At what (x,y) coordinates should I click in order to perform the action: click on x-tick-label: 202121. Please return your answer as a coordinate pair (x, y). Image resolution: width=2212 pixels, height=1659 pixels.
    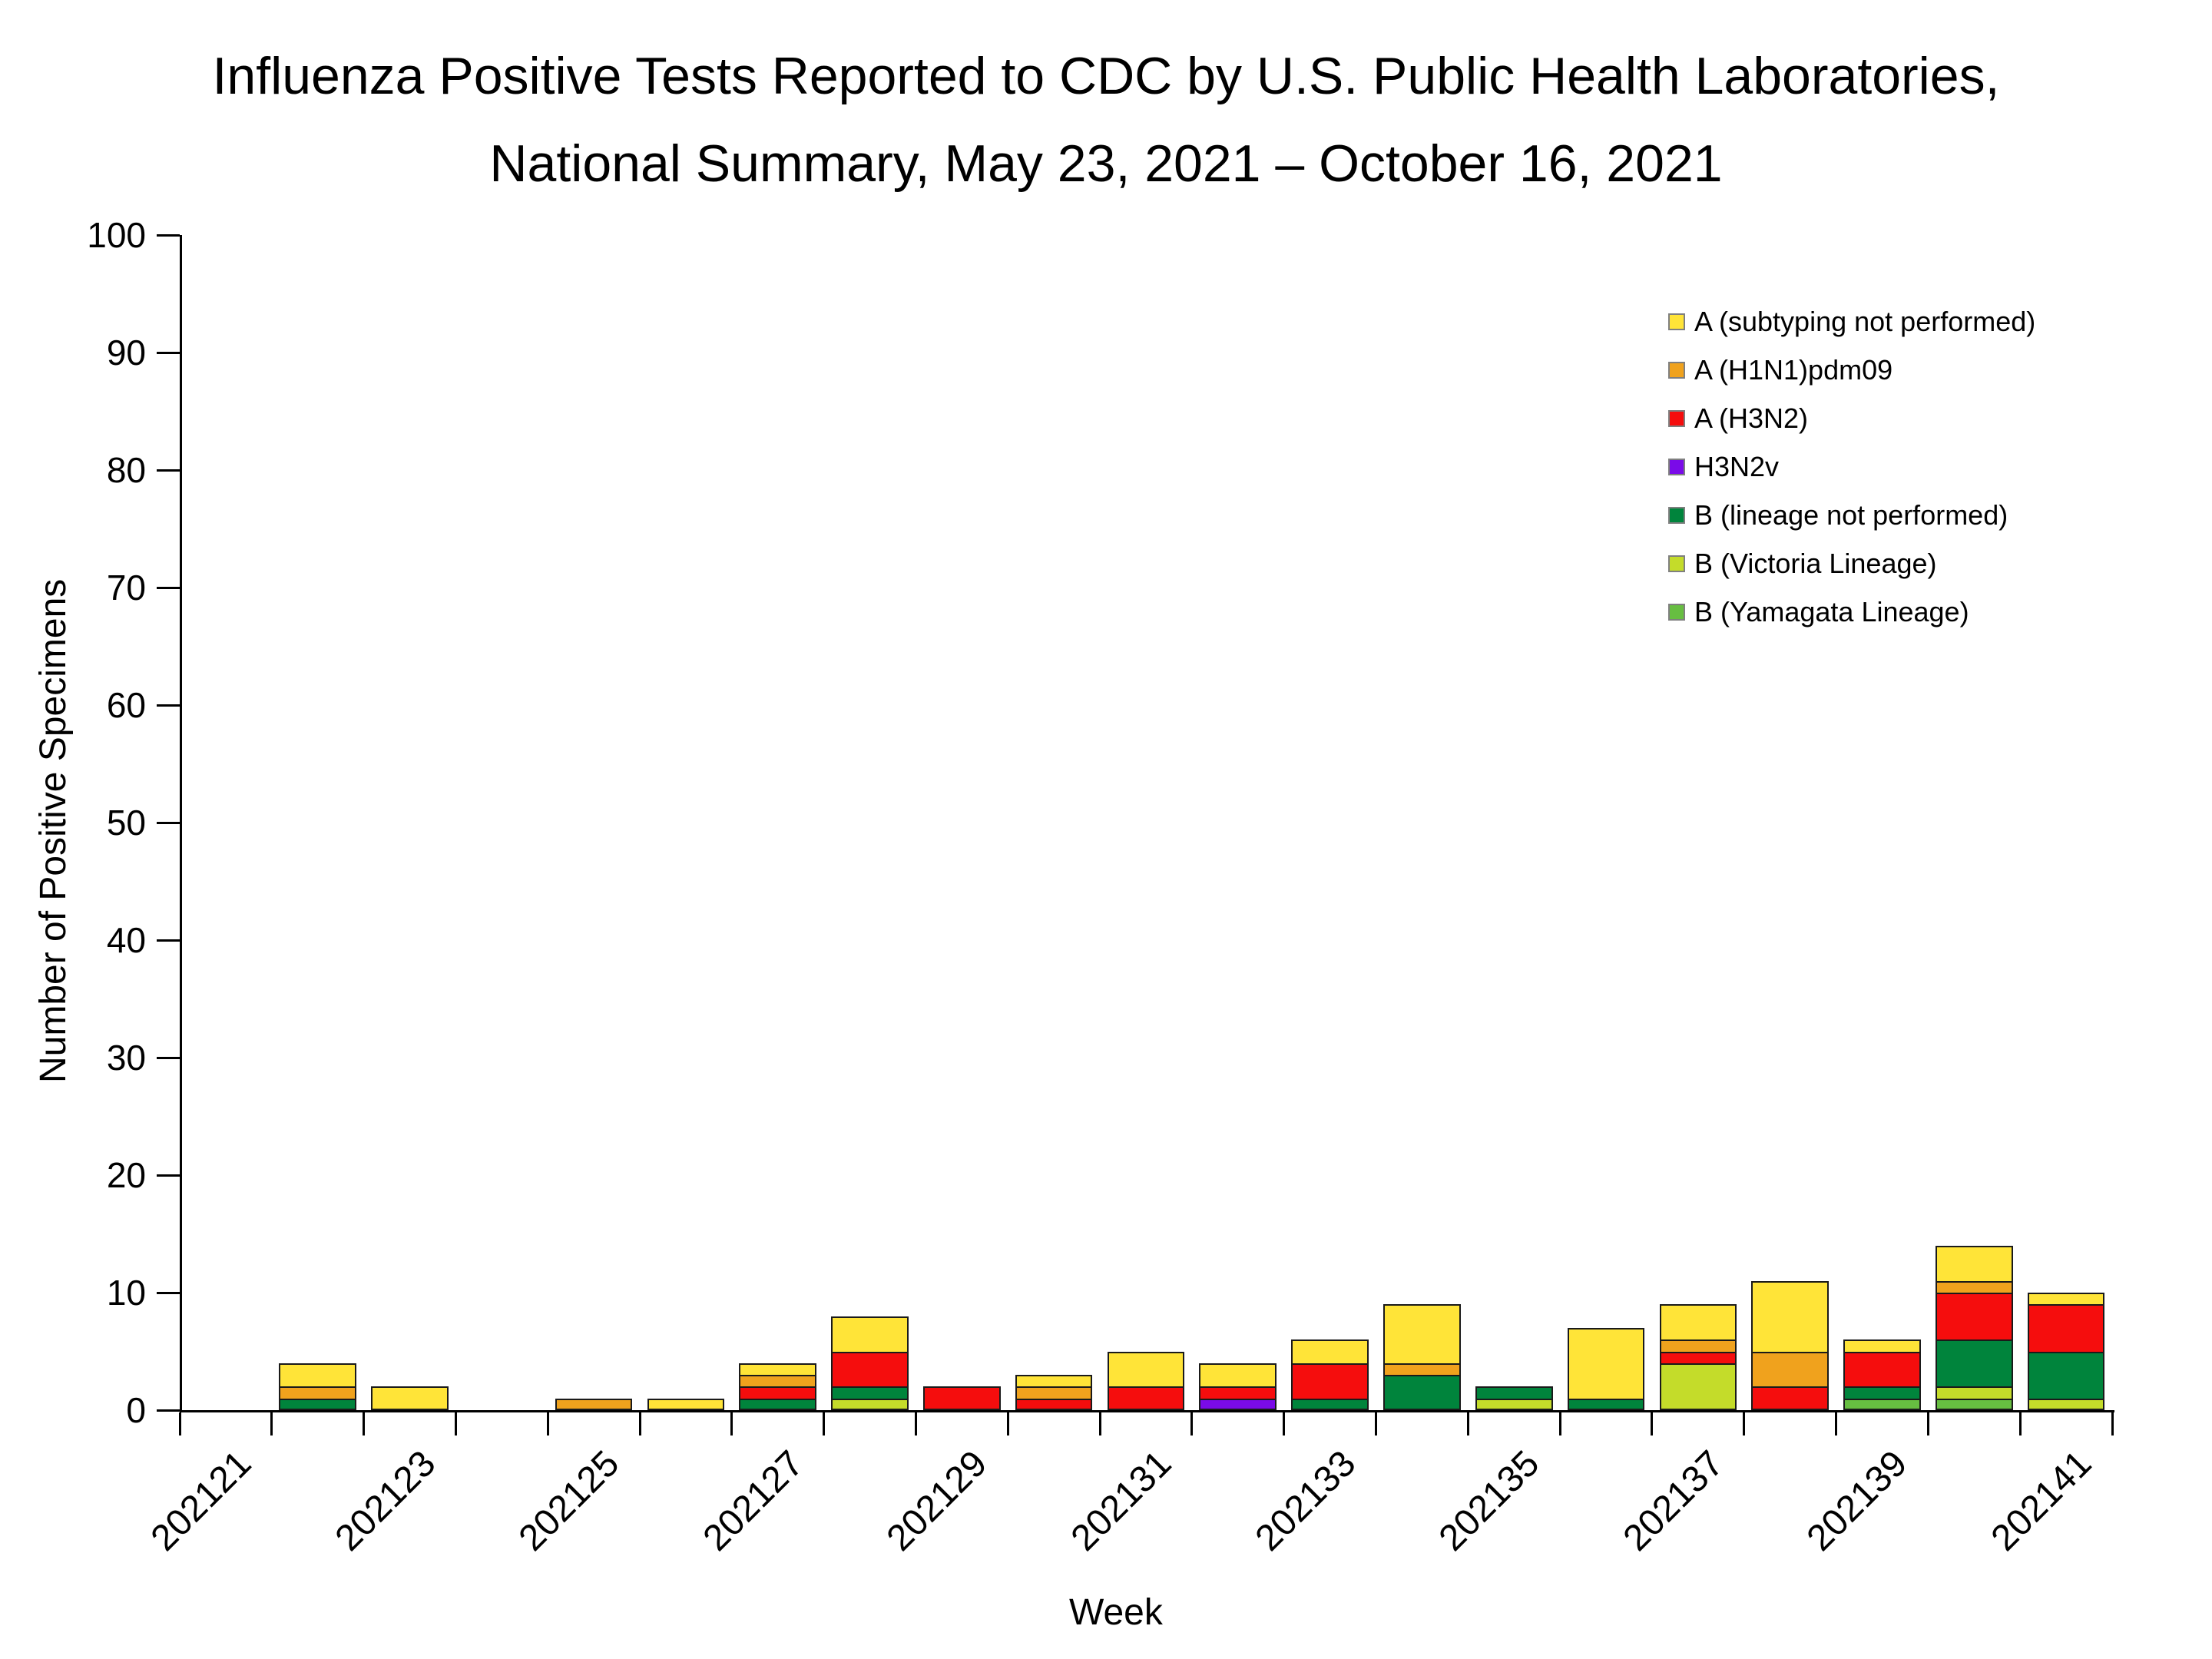
    Looking at the image, I should click on (201, 1500).